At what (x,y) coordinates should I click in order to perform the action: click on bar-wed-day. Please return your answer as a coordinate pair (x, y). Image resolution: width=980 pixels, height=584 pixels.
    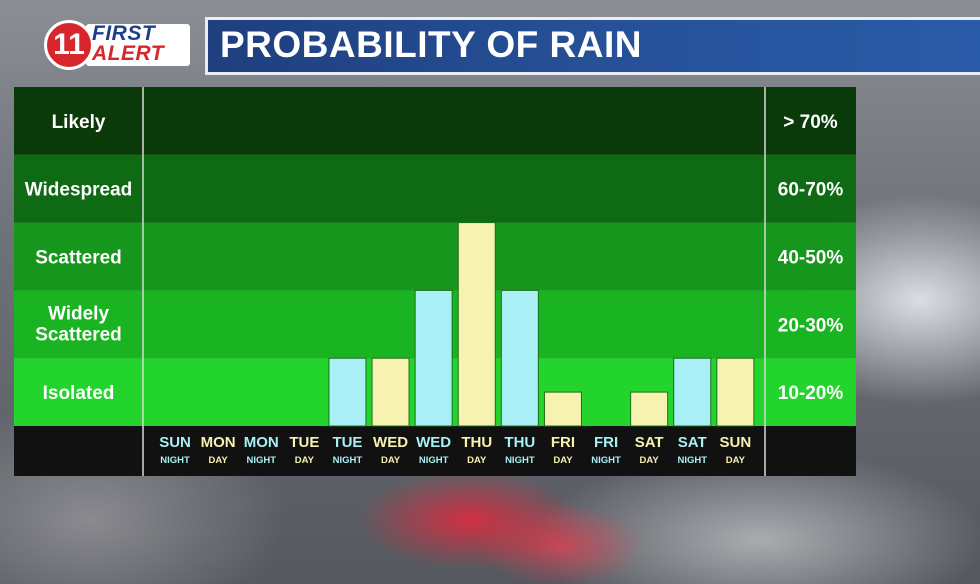
    Looking at the image, I should click on (390, 392).